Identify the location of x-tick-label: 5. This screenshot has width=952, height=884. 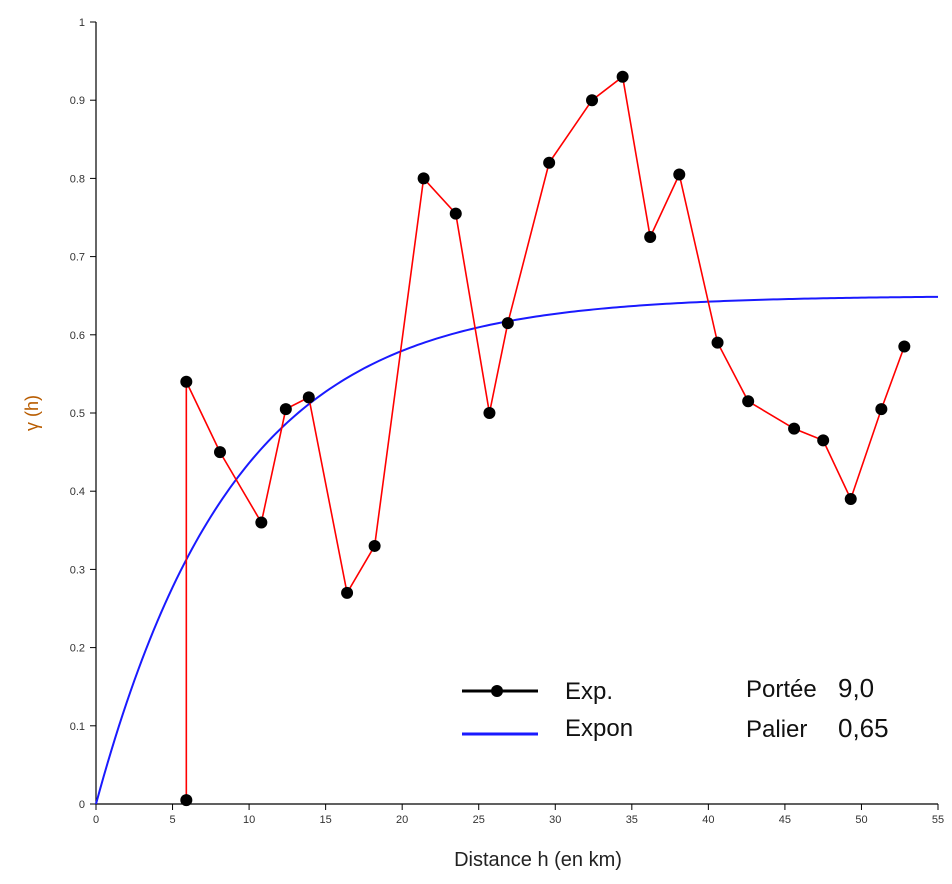
(172, 820).